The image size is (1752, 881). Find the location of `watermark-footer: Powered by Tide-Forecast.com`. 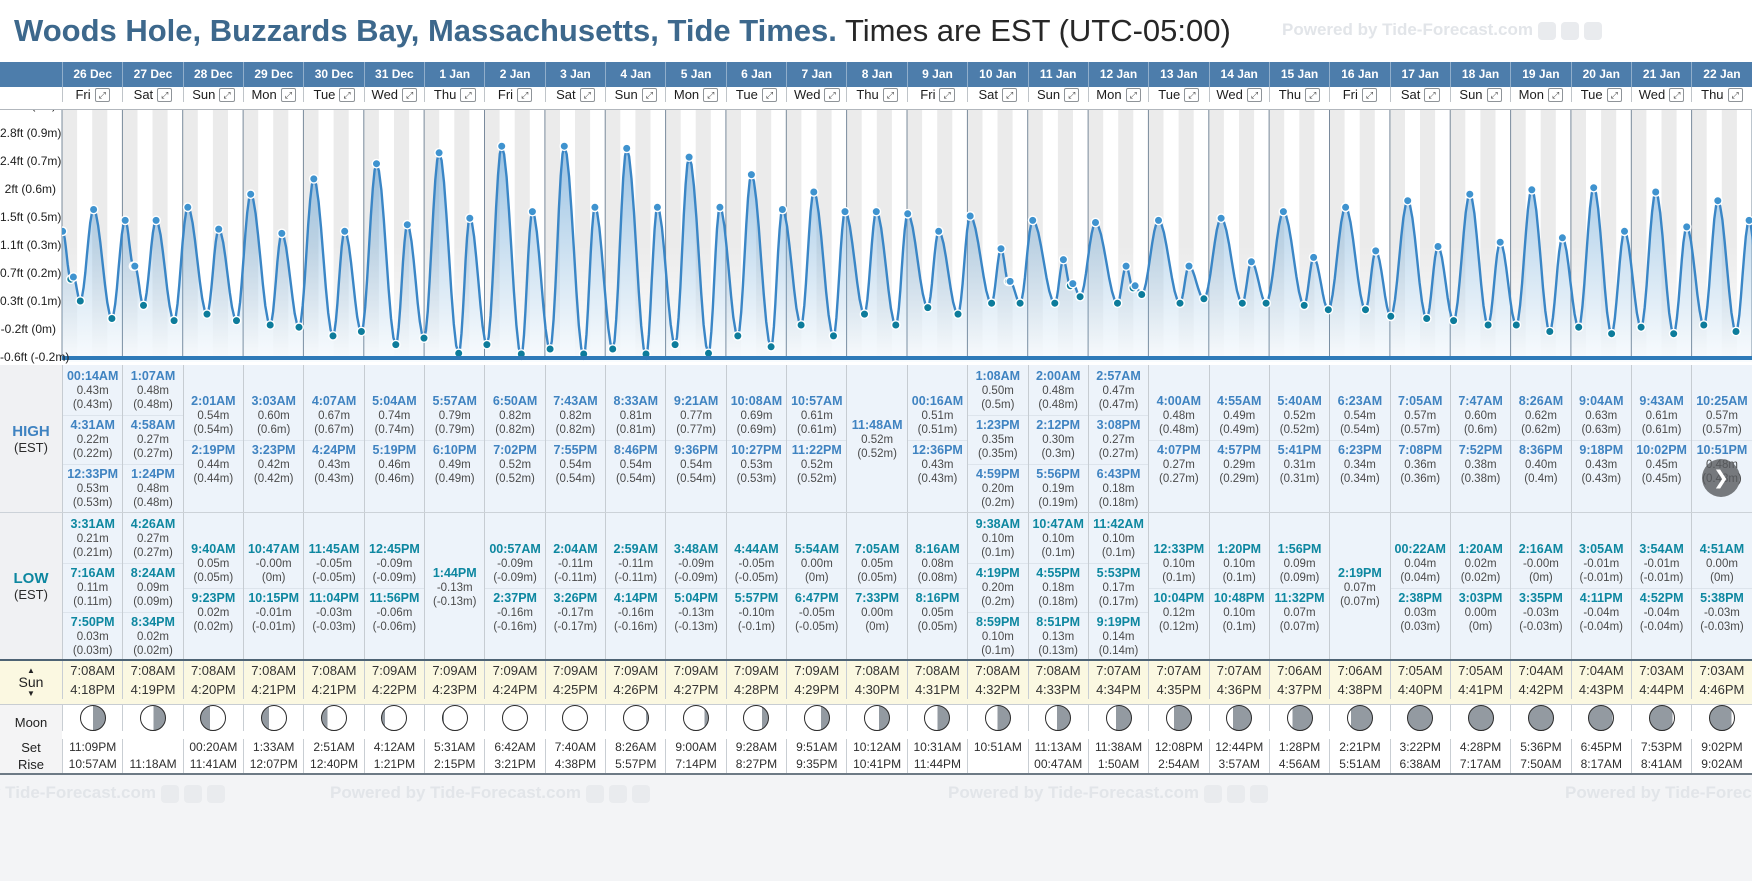

watermark-footer: Powered by Tide-Forecast.com is located at coordinates (490, 793).